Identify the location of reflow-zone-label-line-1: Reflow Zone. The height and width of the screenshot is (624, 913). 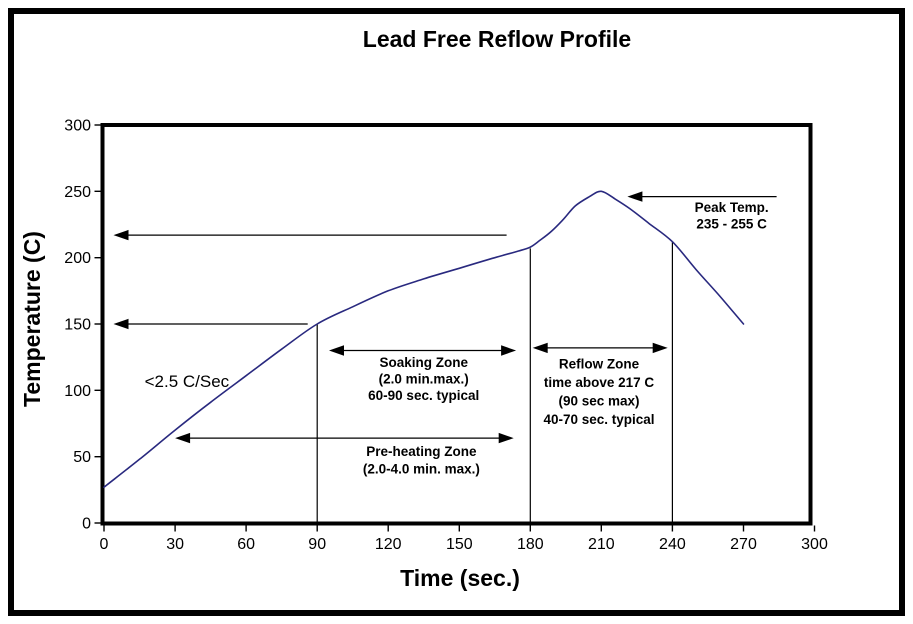
(599, 364).